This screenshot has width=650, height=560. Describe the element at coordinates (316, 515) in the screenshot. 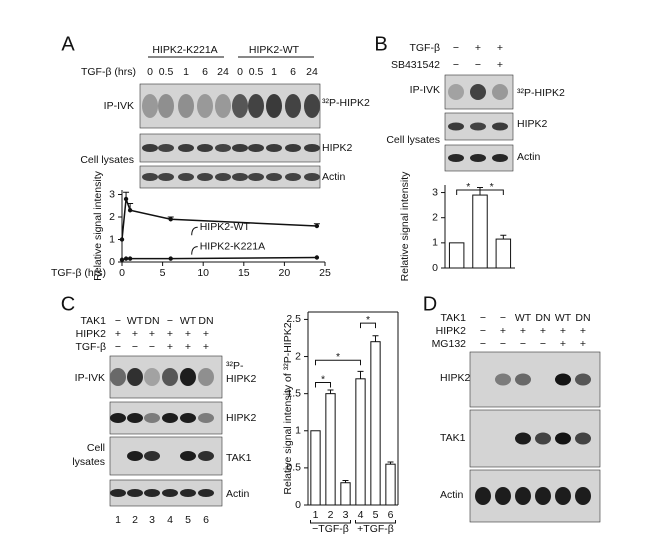

I see `x-tick-label: 1` at that location.